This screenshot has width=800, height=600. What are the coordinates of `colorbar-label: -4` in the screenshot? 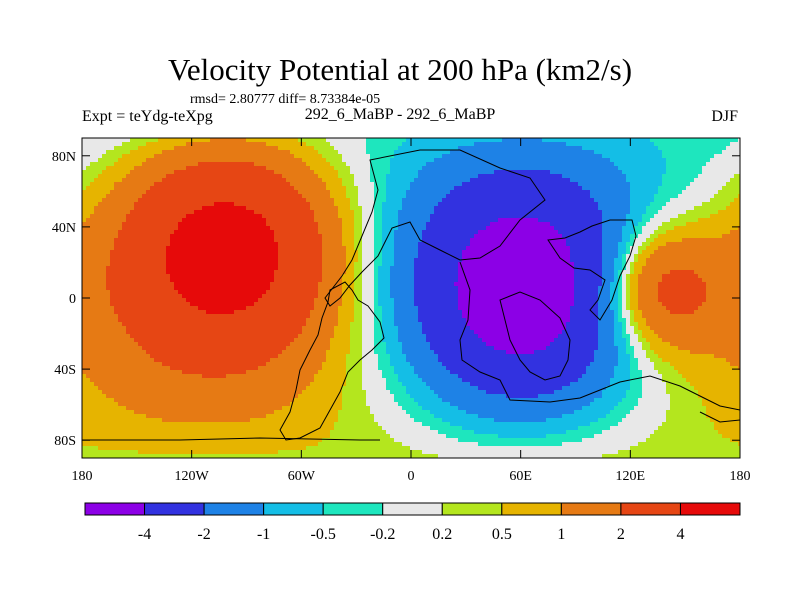 It's located at (144, 534).